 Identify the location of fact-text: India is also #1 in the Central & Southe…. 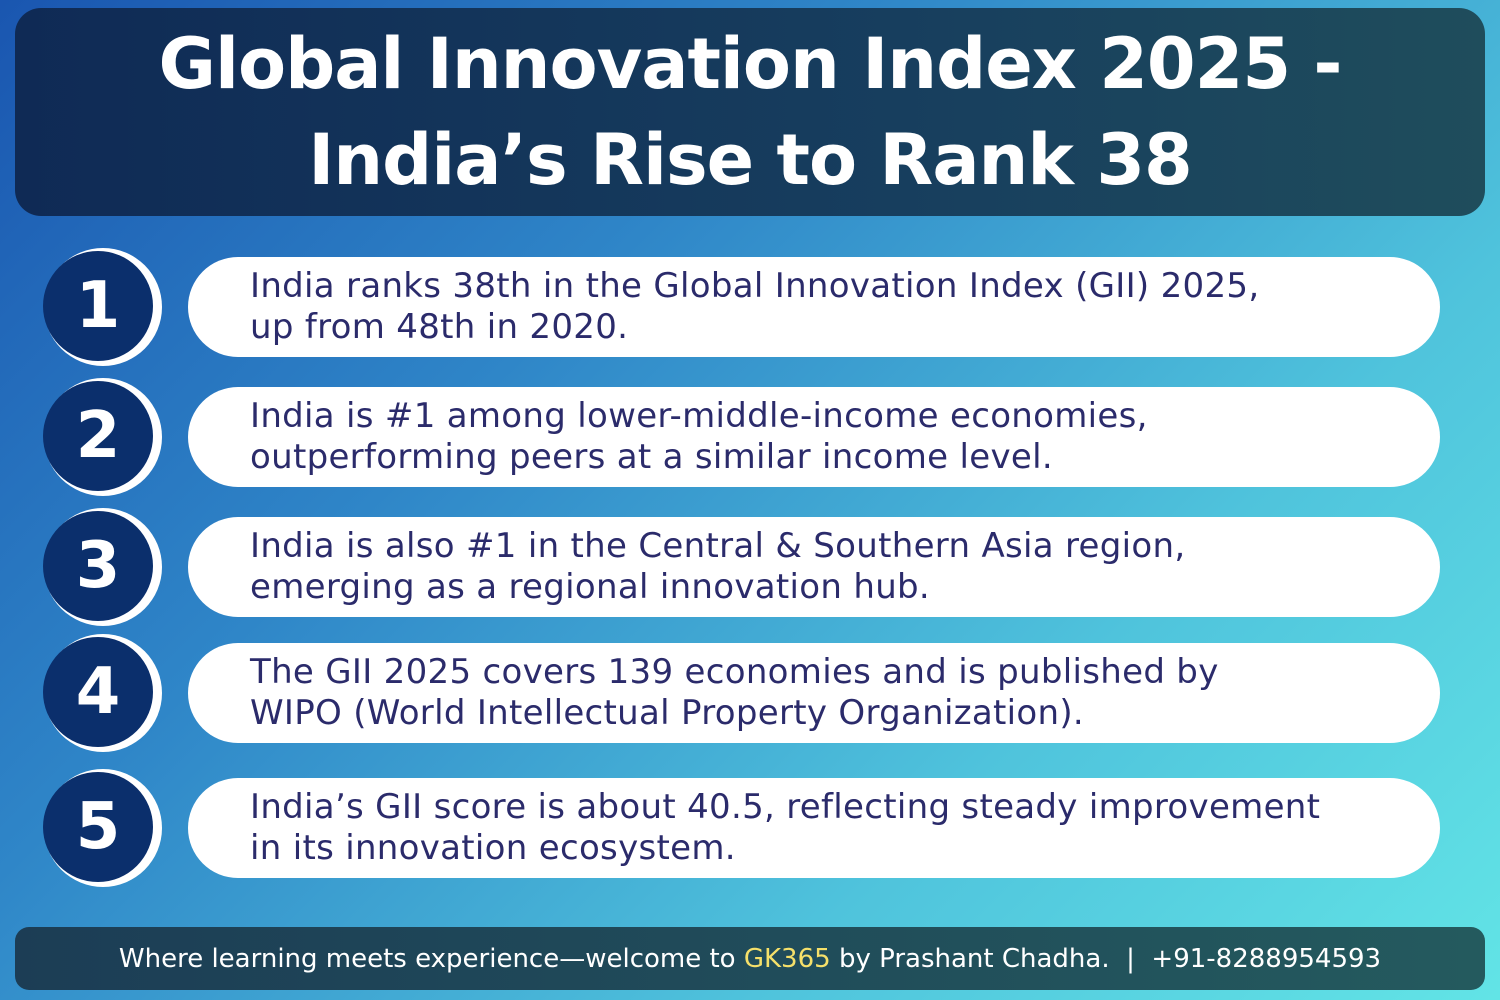
(718, 546).